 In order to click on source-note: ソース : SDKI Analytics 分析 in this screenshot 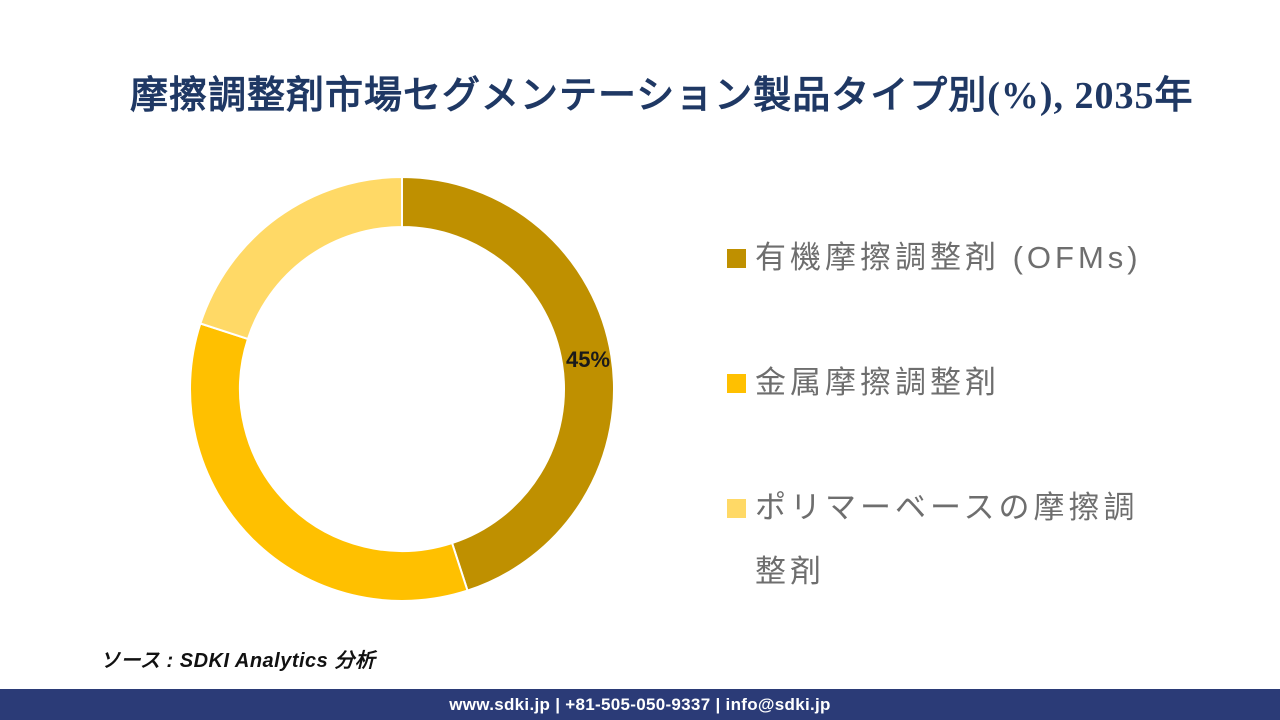, I will do `click(238, 661)`.